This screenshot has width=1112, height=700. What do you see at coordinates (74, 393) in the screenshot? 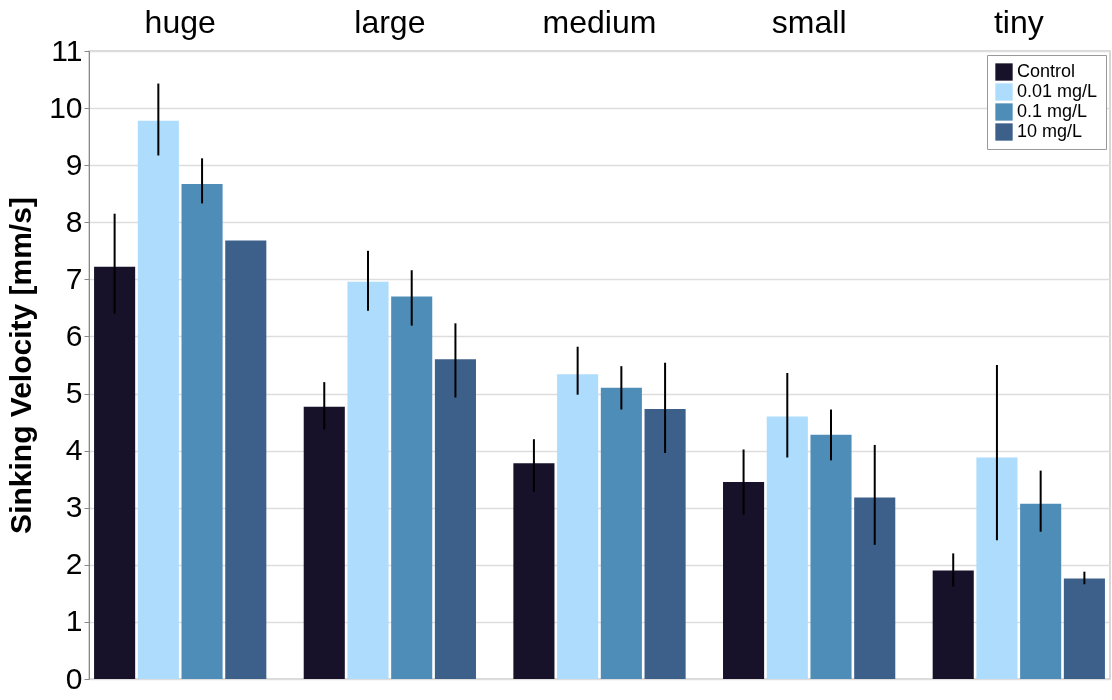
I see `y-tick-label: 5` at bounding box center [74, 393].